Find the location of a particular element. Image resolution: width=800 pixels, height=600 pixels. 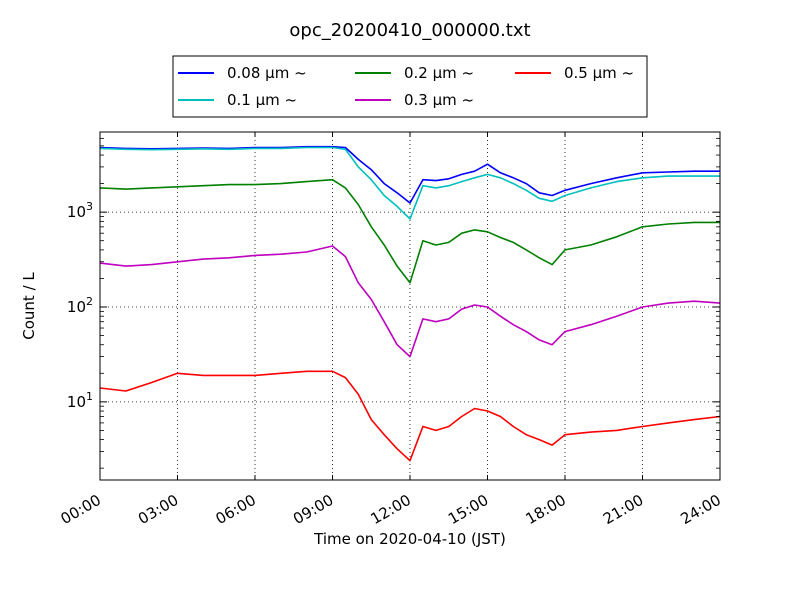

legend-label: 0.1 μm ~ is located at coordinates (262, 100).